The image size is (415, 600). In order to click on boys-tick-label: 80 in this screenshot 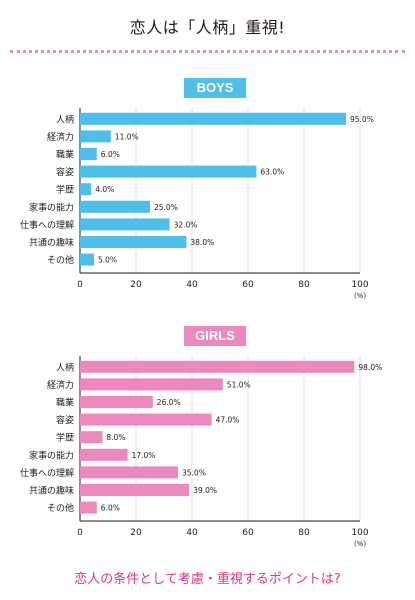, I will do `click(304, 285)`.